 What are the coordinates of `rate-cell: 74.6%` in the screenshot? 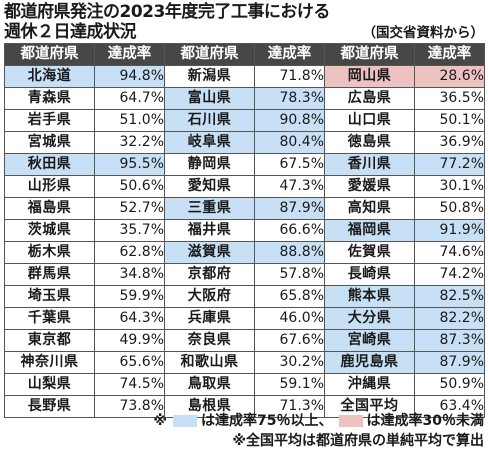 It's located at (449, 252).